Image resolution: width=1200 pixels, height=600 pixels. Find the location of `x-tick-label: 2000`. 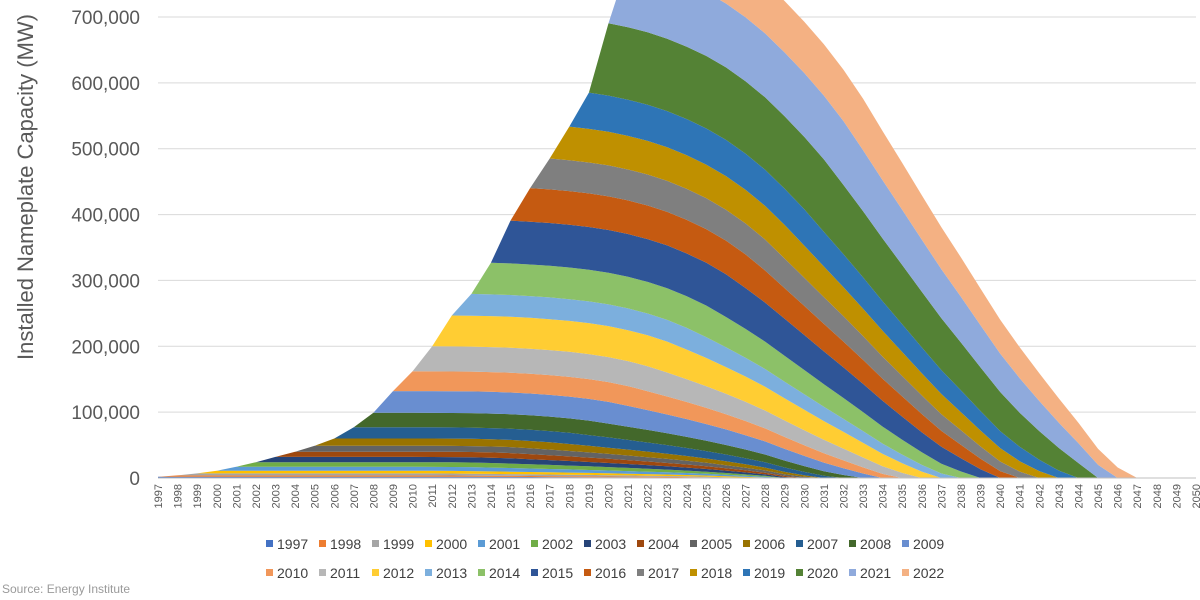

x-tick-label: 2000 is located at coordinates (218, 496).